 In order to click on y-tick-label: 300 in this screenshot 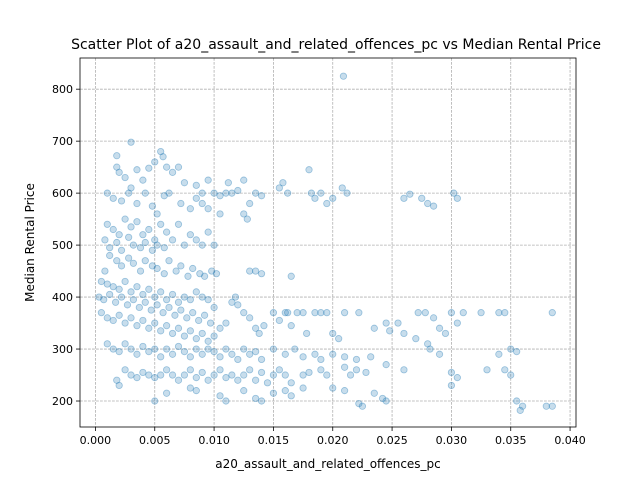, I will do `click(62, 349)`.